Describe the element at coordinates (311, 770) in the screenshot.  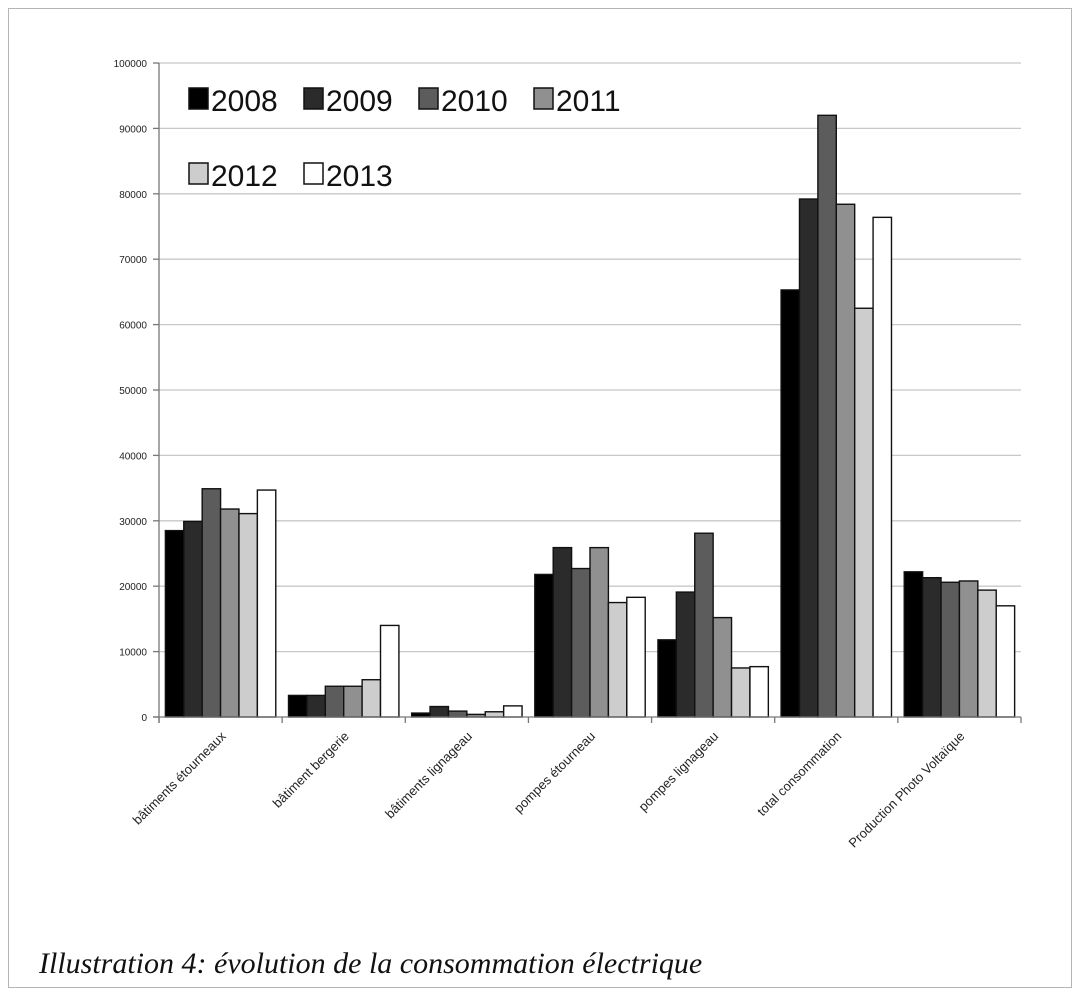
I see `x-category-label: bâtiment bergerie` at that location.